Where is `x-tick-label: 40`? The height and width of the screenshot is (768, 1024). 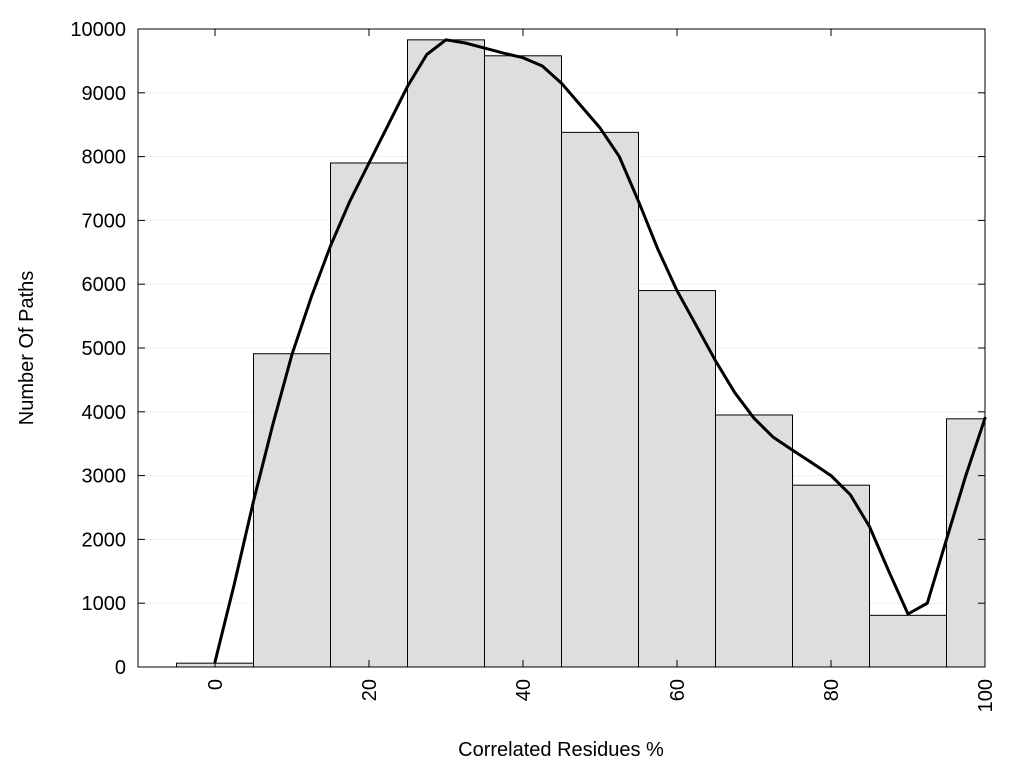
x-tick-label: 40 is located at coordinates (524, 690).